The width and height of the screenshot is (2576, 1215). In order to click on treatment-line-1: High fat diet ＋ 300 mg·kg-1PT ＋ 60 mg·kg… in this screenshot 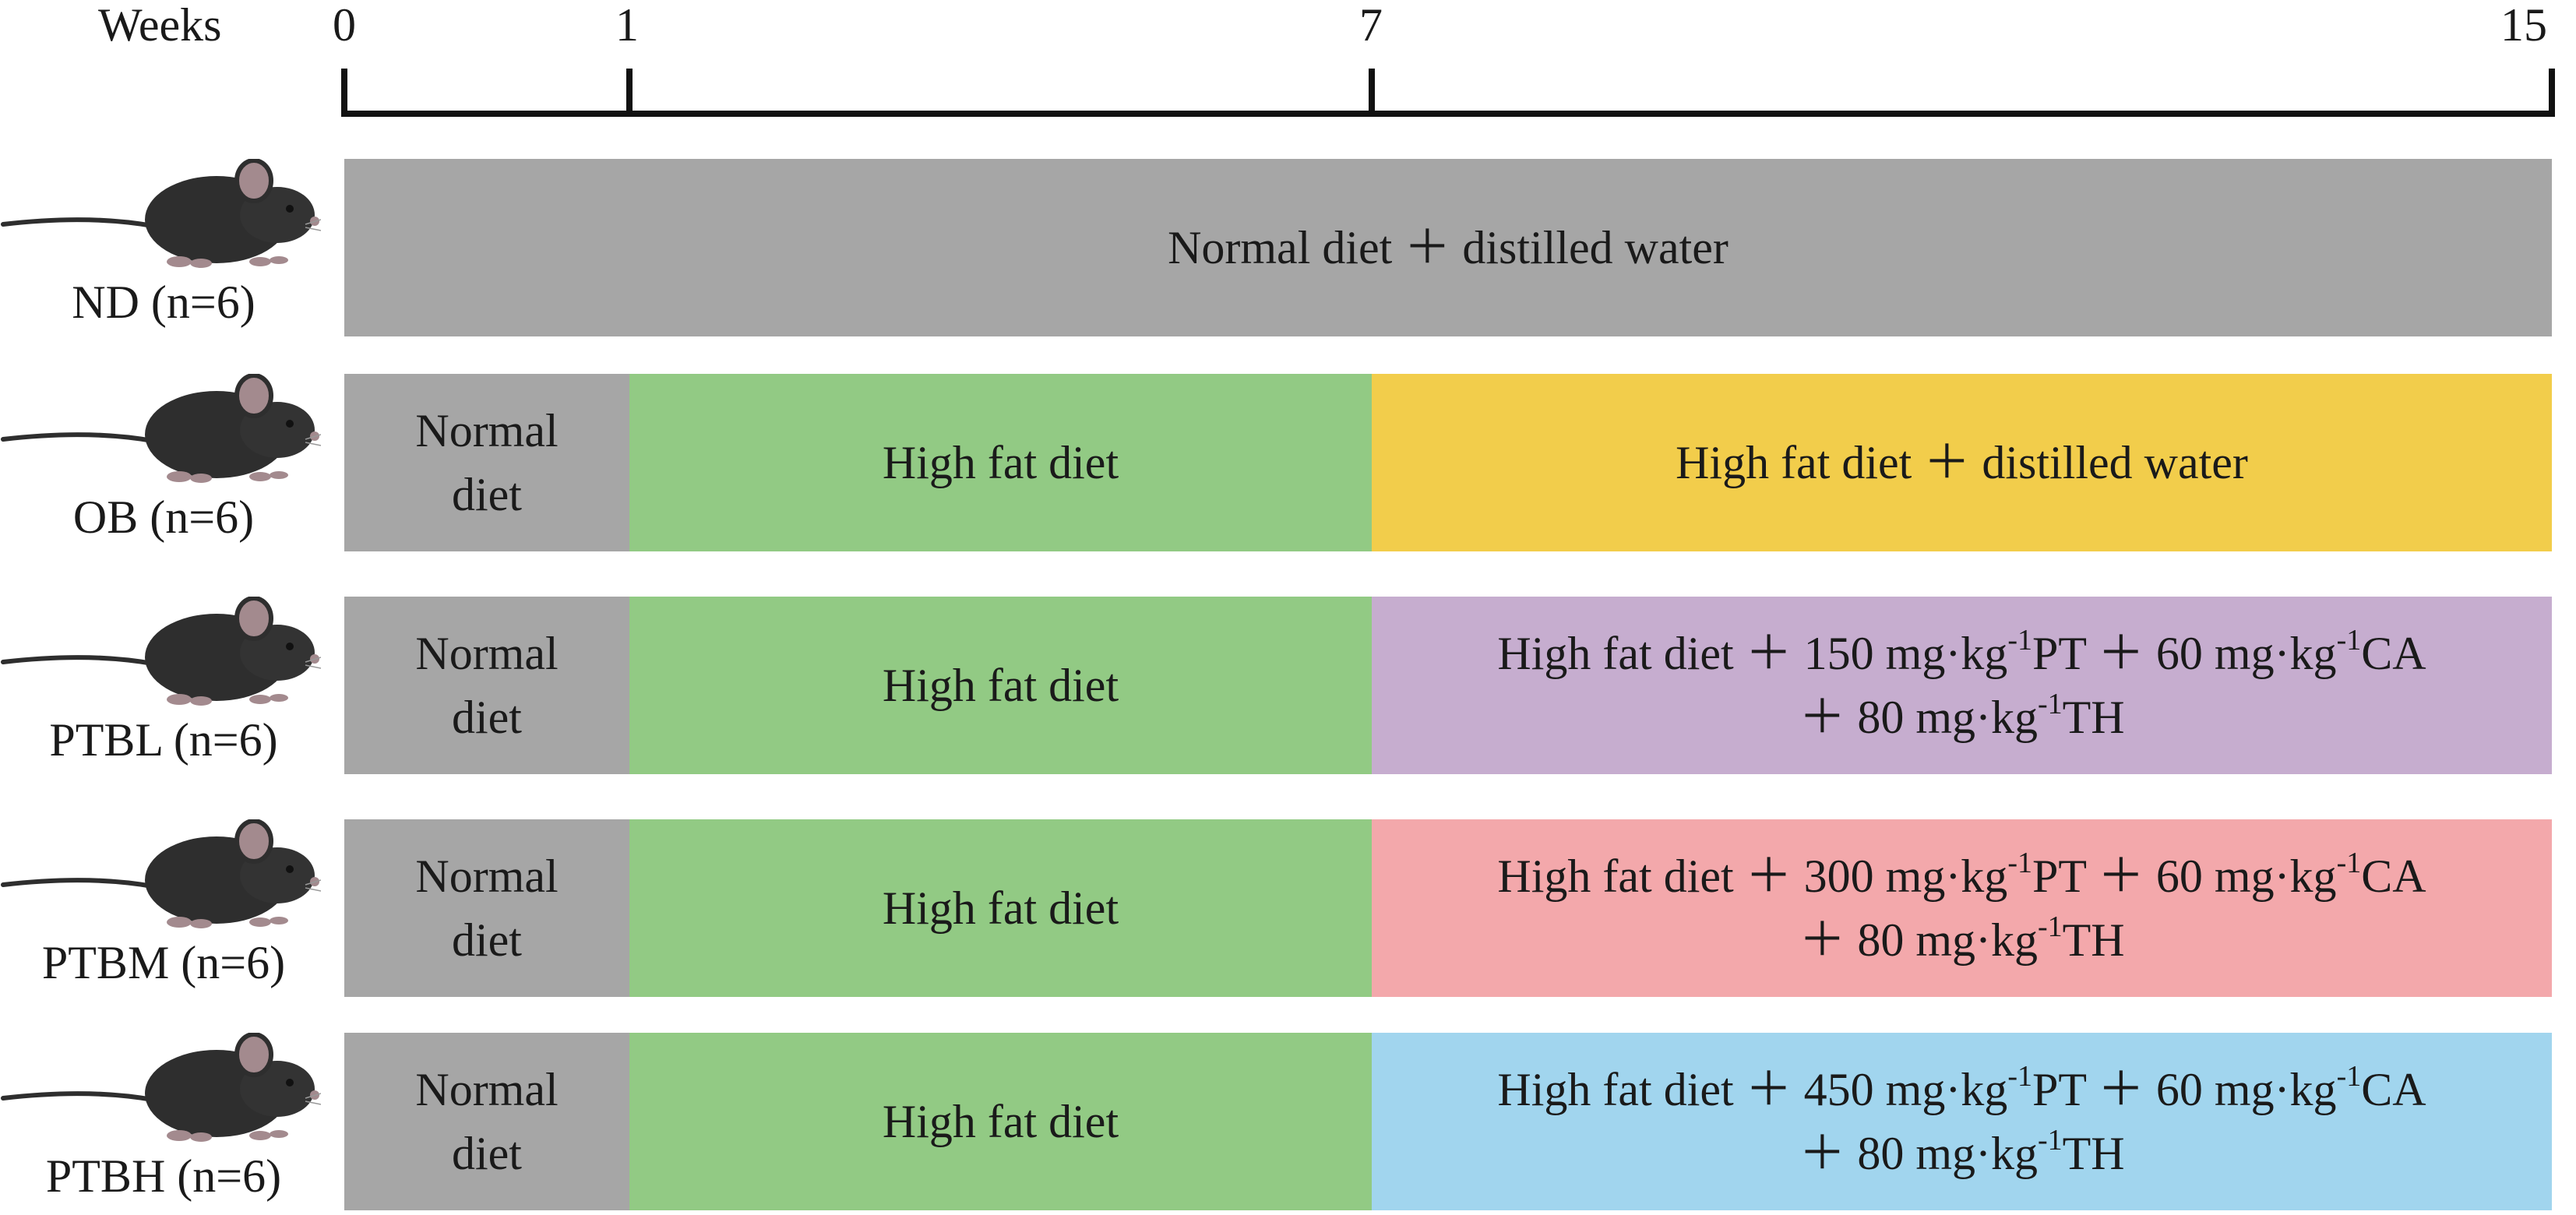, I will do `click(1961, 876)`.